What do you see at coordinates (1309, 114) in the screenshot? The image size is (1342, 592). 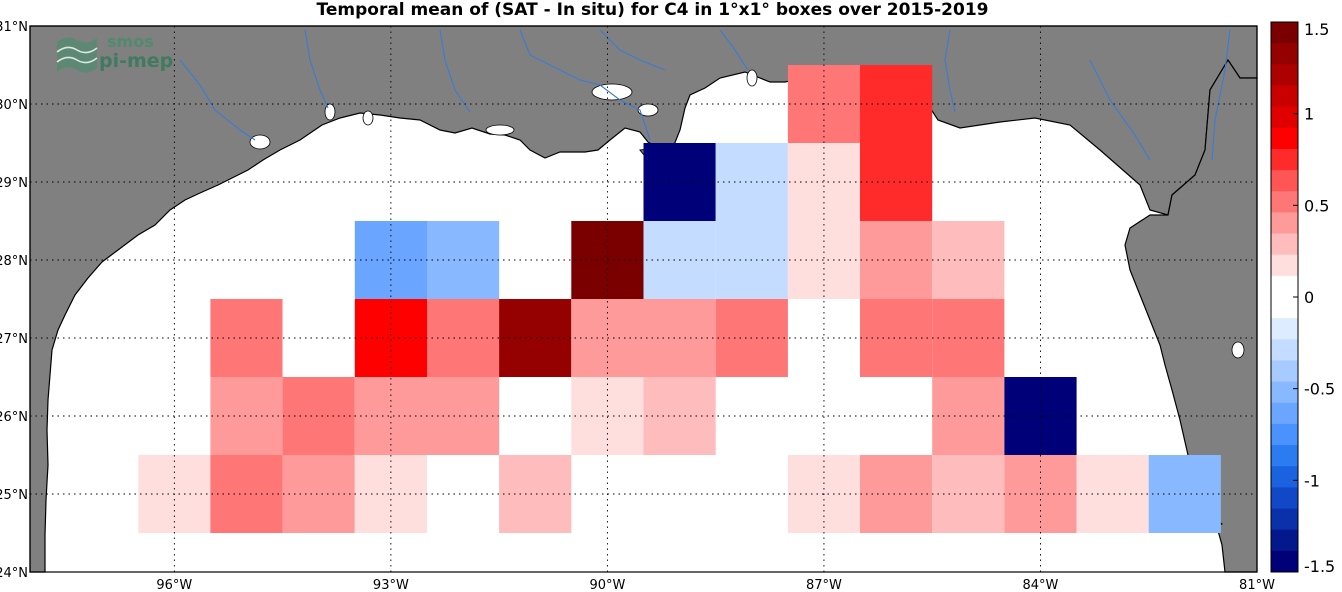 I see `colorbar-tick-label: 1` at bounding box center [1309, 114].